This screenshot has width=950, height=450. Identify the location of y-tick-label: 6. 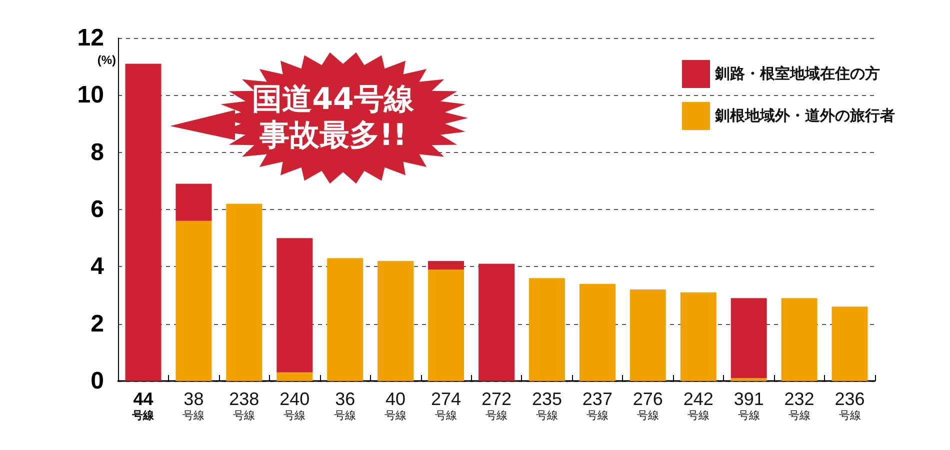
(97, 209).